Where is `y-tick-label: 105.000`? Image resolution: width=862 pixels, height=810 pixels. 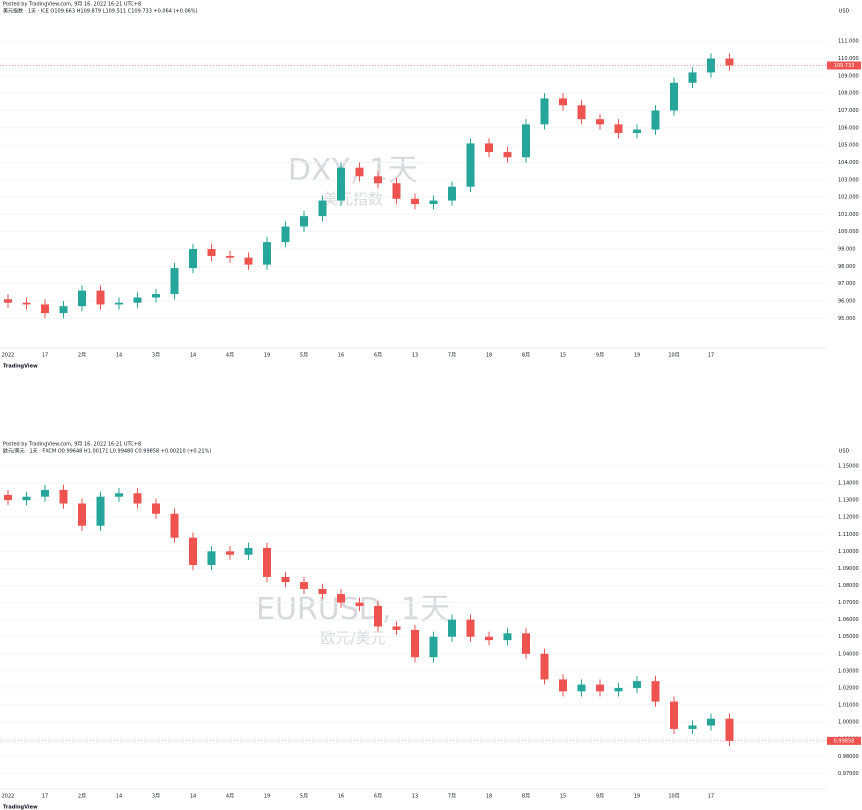
y-tick-label: 105.000 is located at coordinates (848, 146).